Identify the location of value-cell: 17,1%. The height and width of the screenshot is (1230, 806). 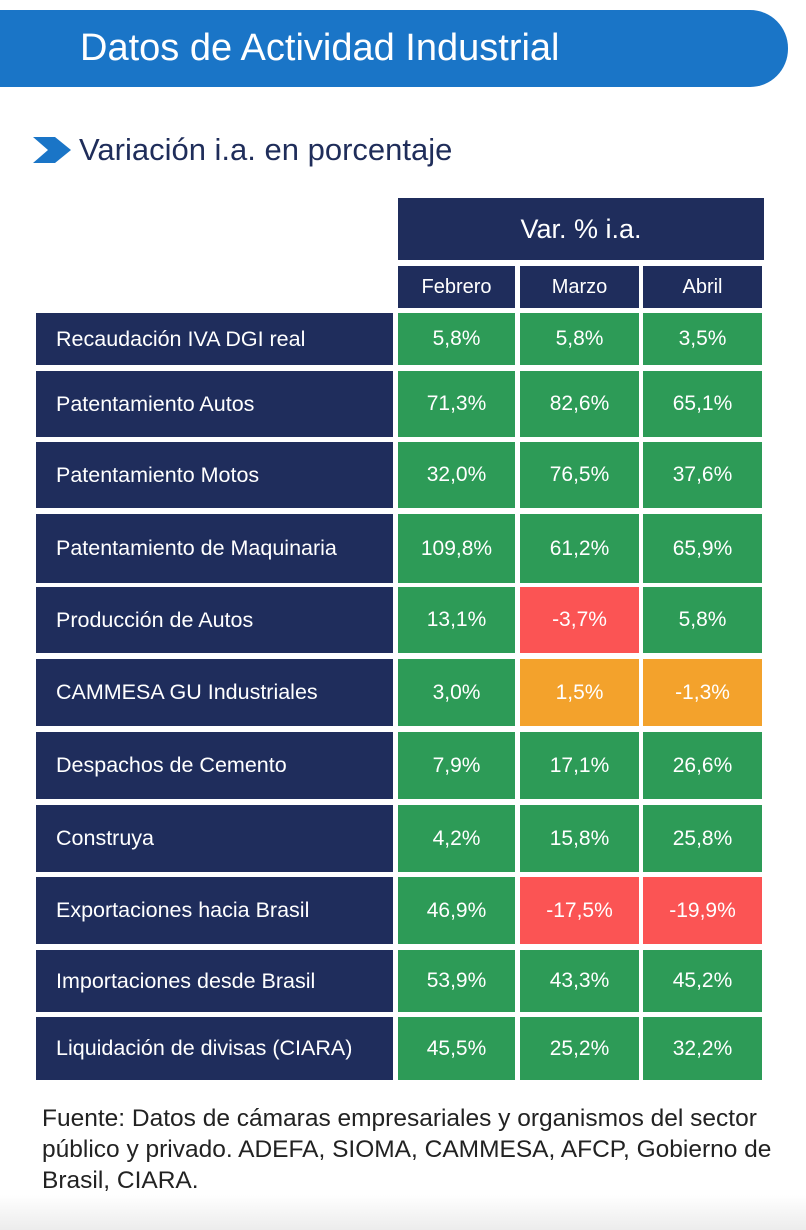
(579, 765).